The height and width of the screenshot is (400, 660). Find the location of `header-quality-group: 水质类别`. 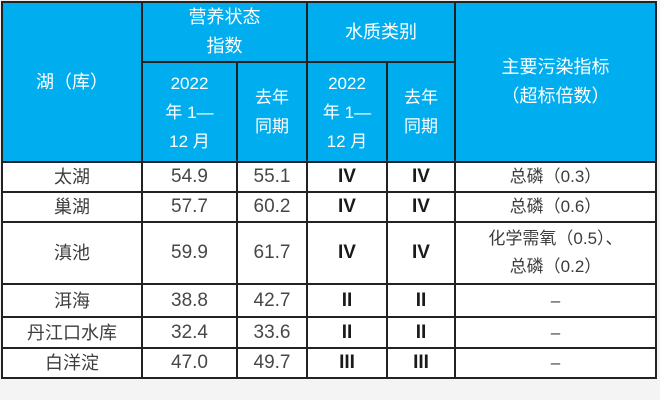

header-quality-group: 水质类别 is located at coordinates (381, 32).